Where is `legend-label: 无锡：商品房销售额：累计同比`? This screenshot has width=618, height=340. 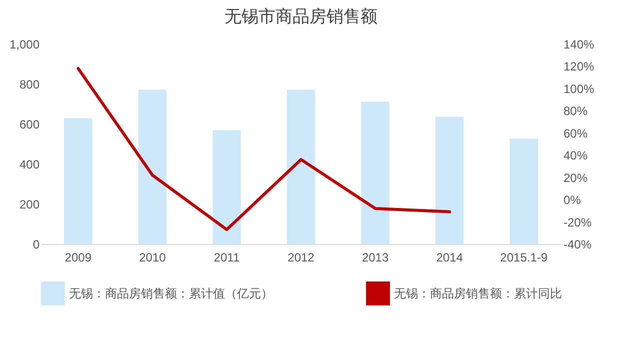 legend-label: 无锡：商品房销售额：累计同比 is located at coordinates (478, 293).